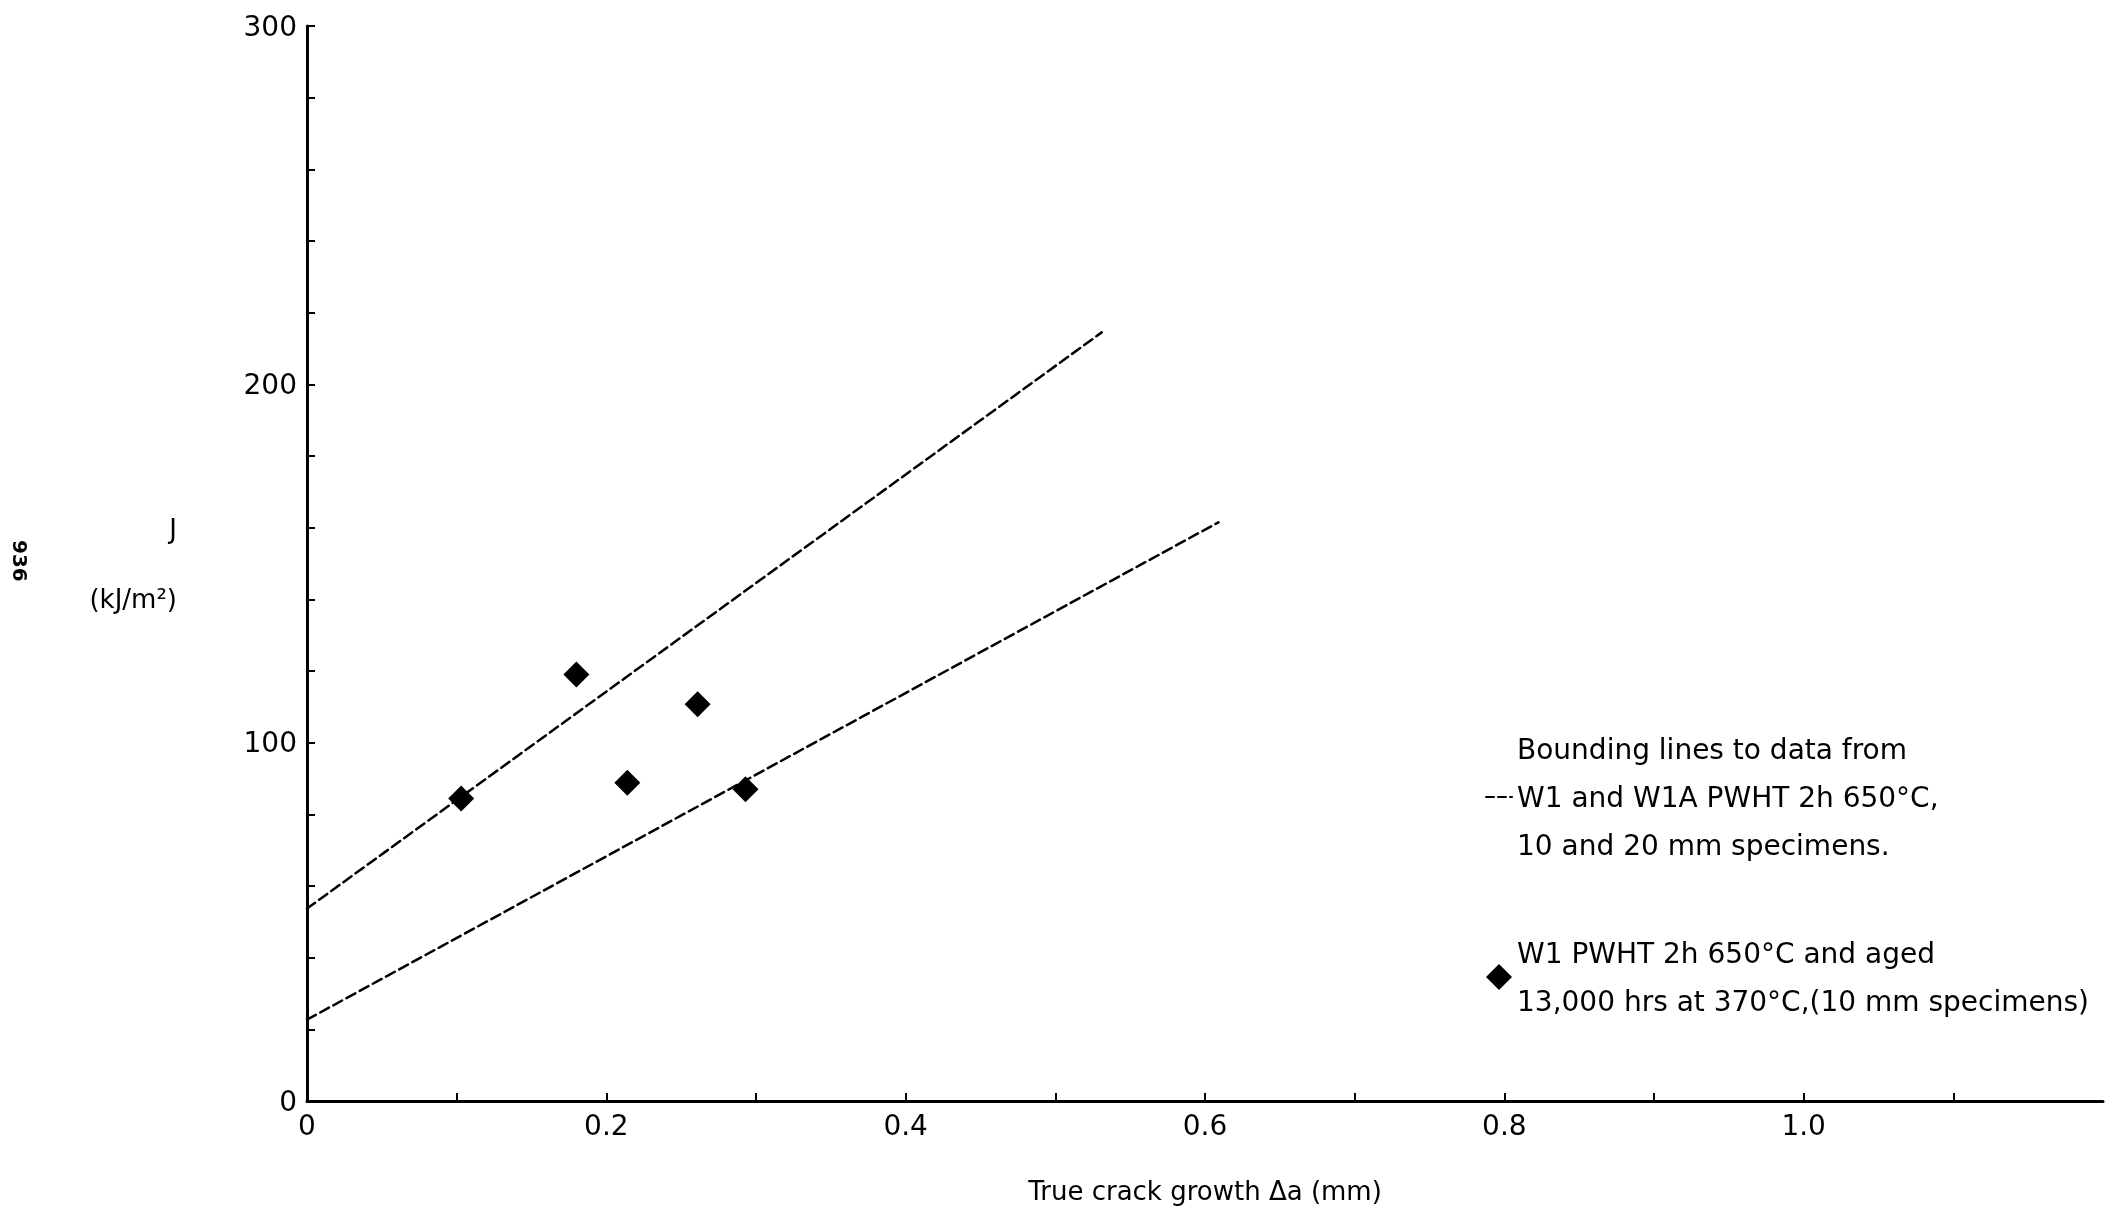 The image size is (2114, 1231). What do you see at coordinates (270, 743) in the screenshot?
I see `y-tick-label: 100` at bounding box center [270, 743].